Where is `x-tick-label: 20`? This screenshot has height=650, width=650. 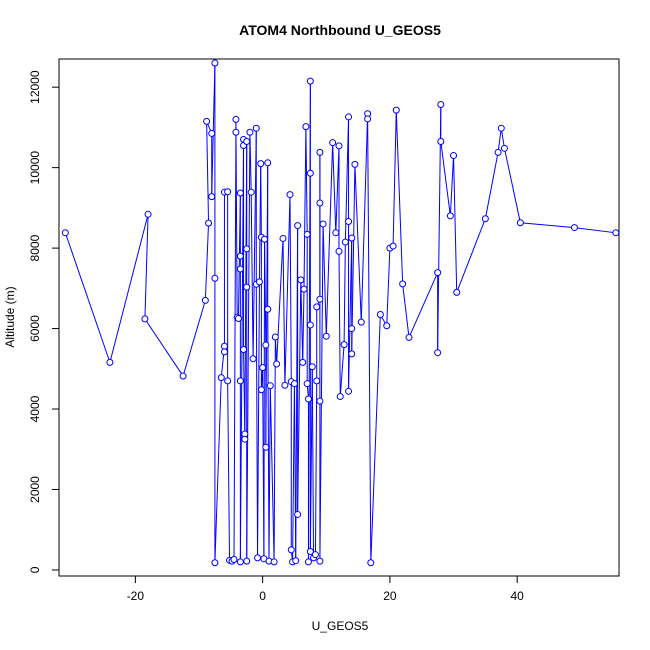
x-tick-label: 20 is located at coordinates (390, 596).